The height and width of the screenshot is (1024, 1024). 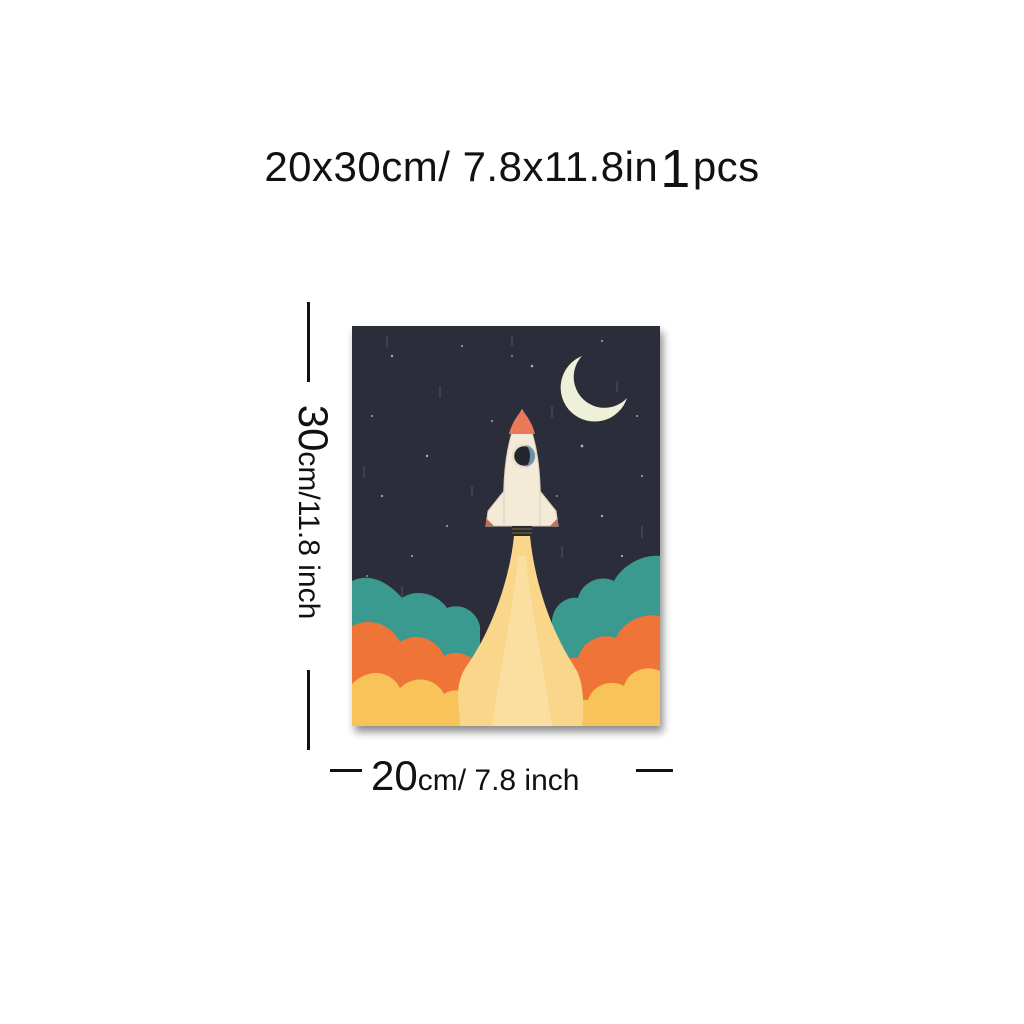 I want to click on height-dimension-line-bottom, so click(x=308, y=710).